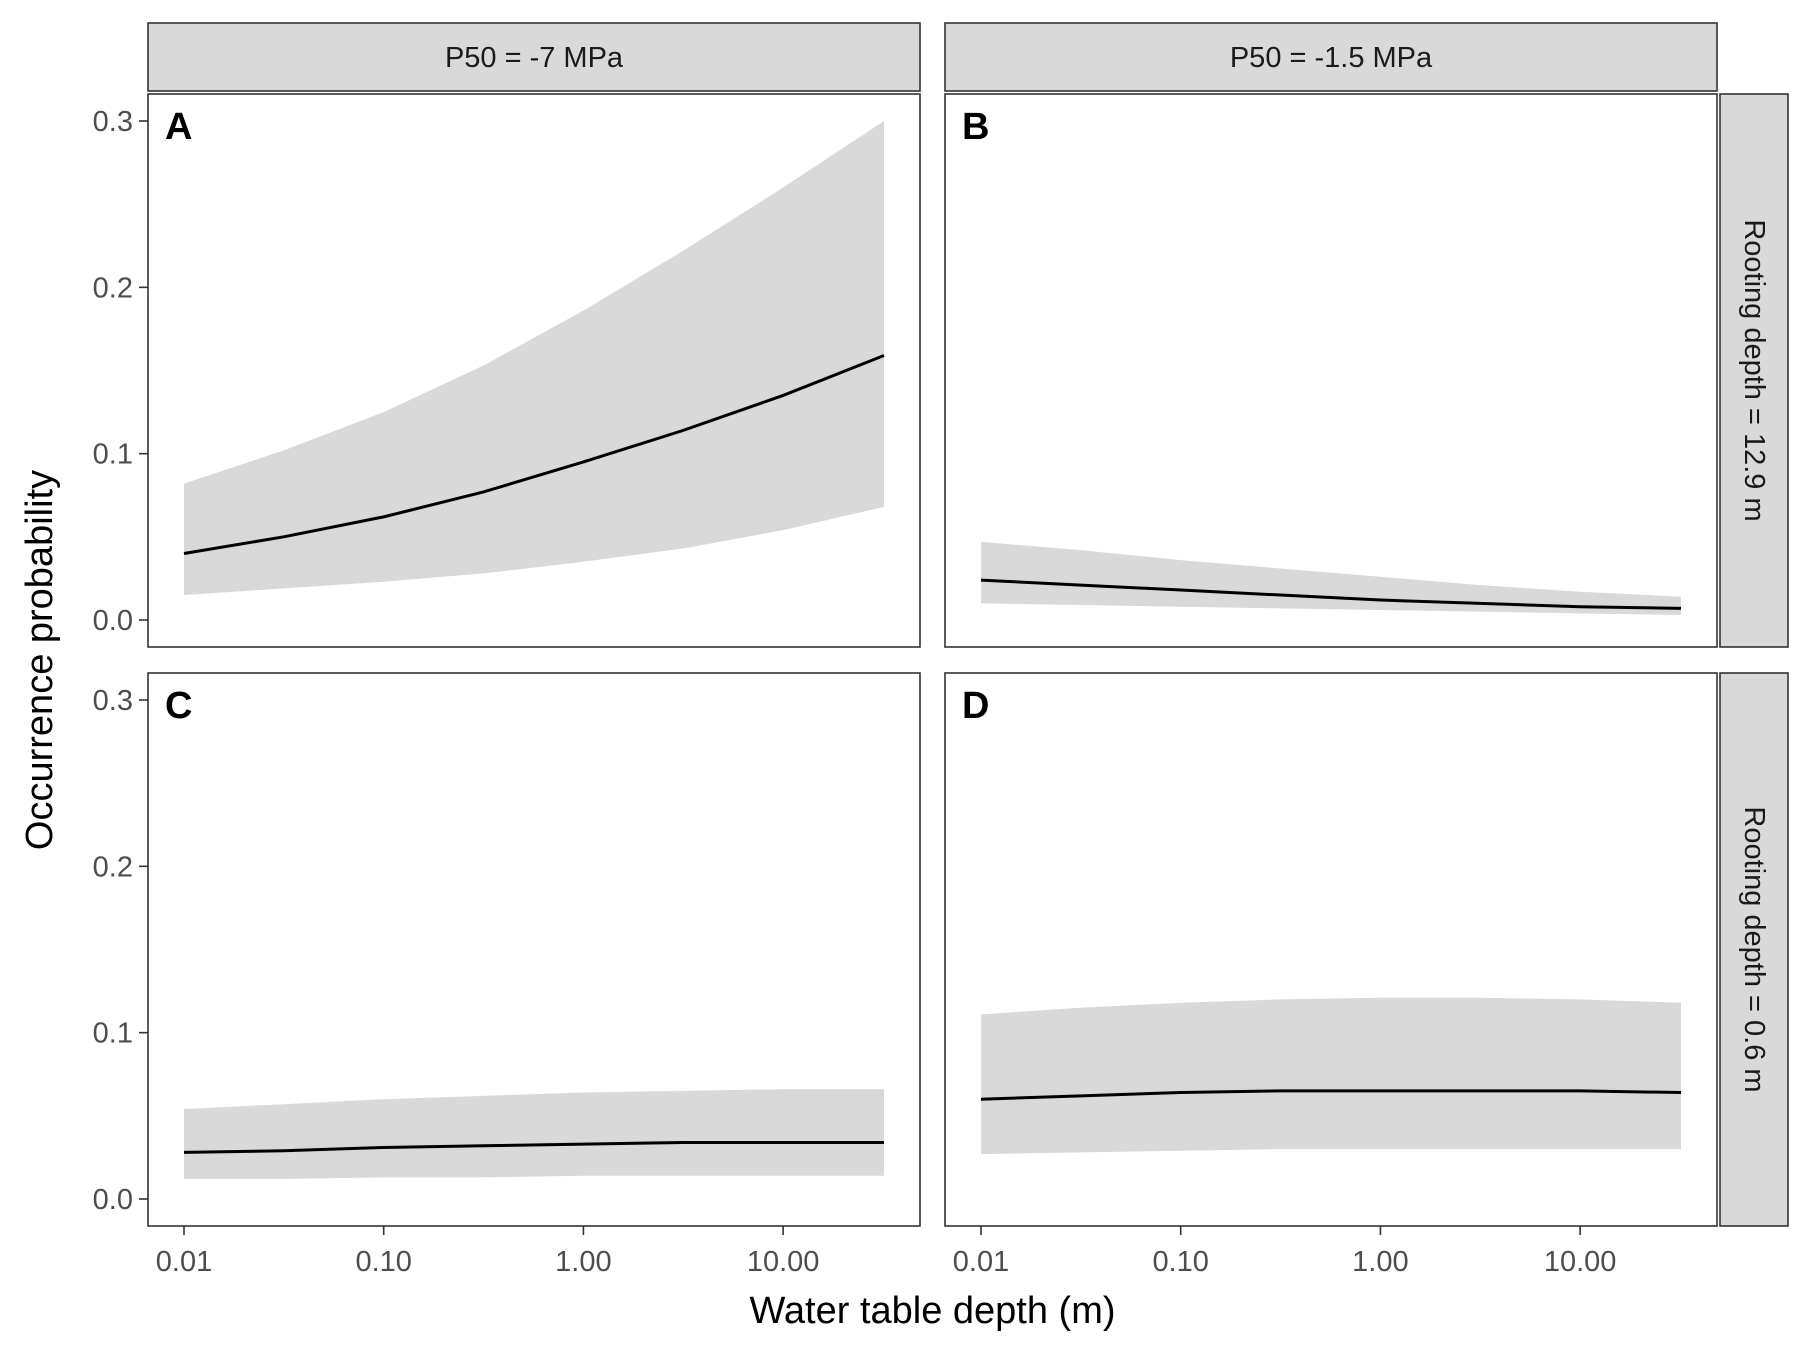 The width and height of the screenshot is (1800, 1350). What do you see at coordinates (178, 706) in the screenshot?
I see `panel-letter: C` at bounding box center [178, 706].